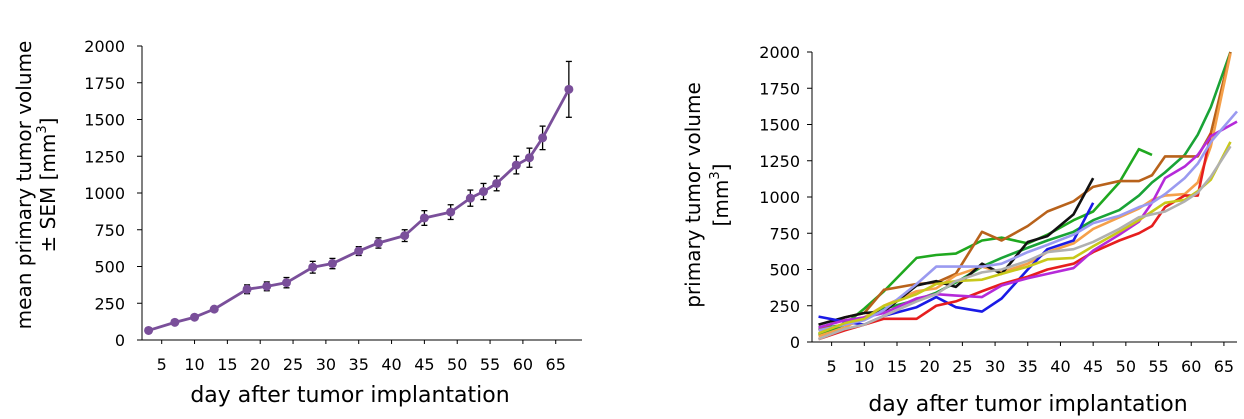  What do you see at coordinates (779, 197) in the screenshot?
I see `right-chart-y-tick-label: 1000` at bounding box center [779, 197].